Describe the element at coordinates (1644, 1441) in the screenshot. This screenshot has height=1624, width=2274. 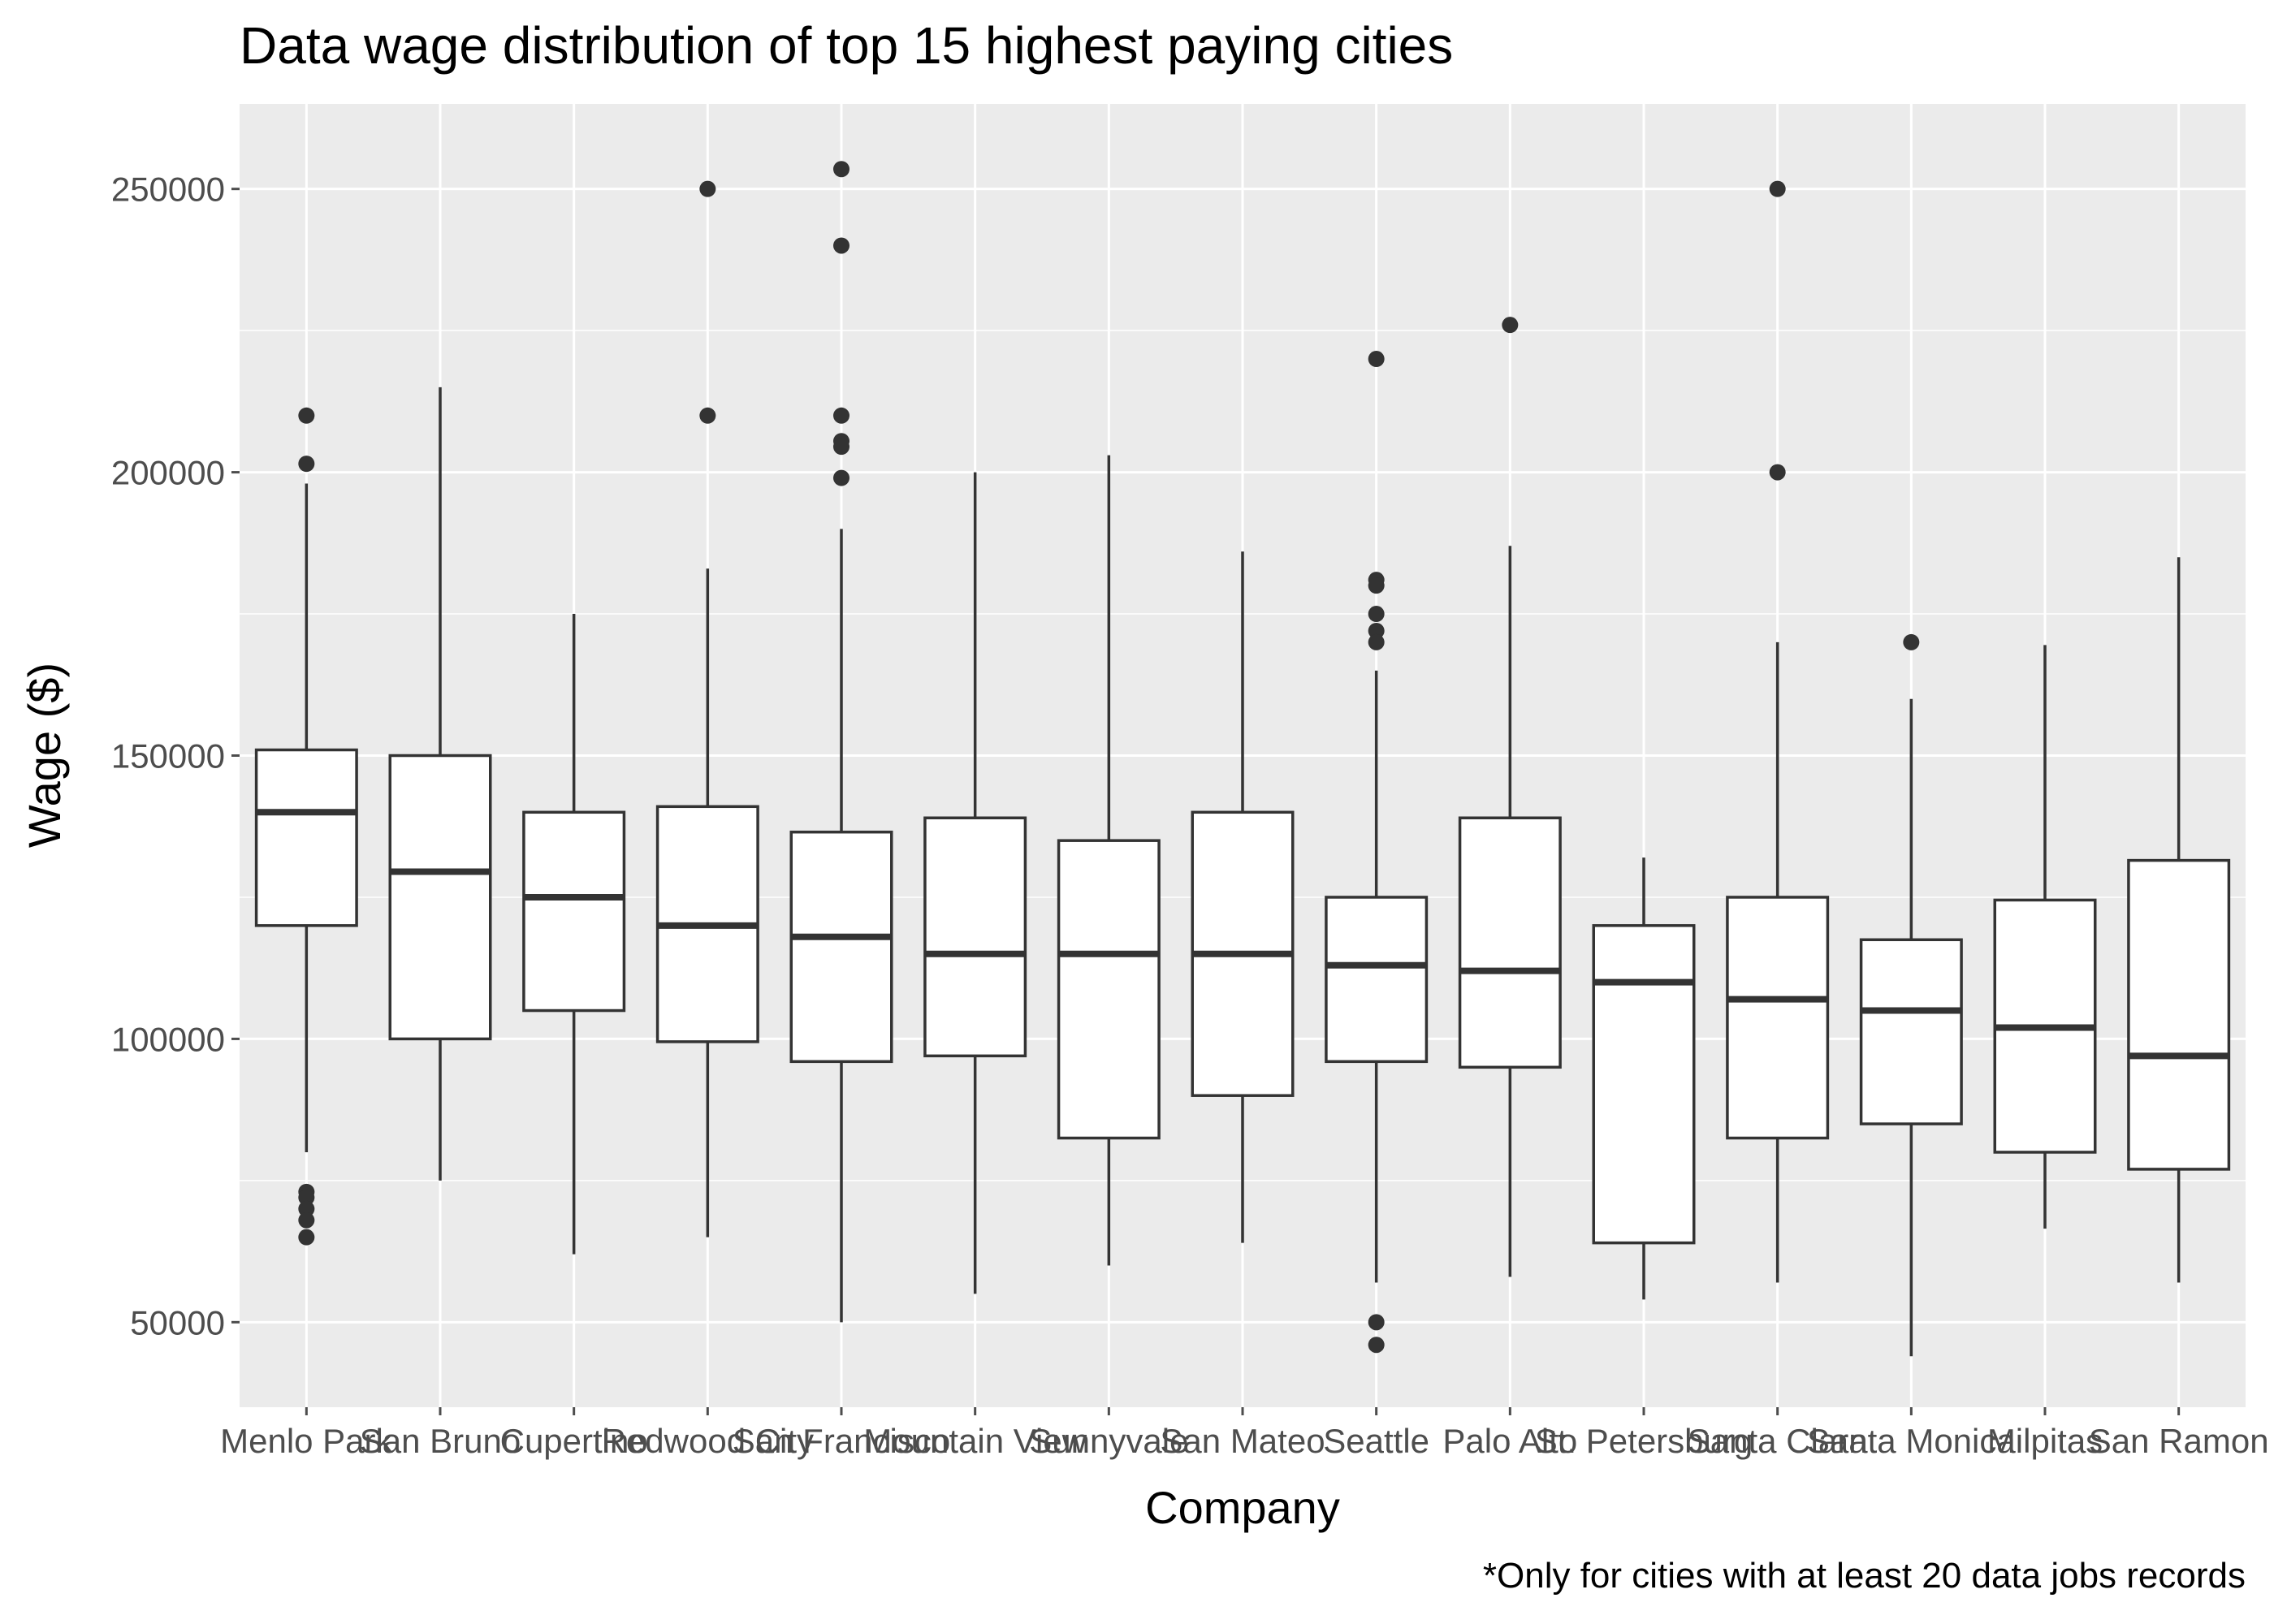
I see `x-tick-label: St. Petersburg` at that location.